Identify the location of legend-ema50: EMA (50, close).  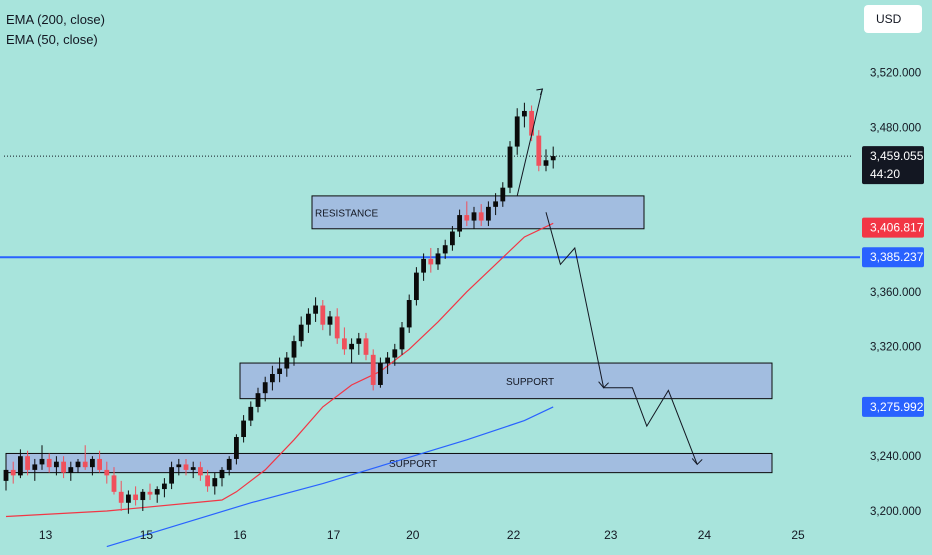
(52, 39).